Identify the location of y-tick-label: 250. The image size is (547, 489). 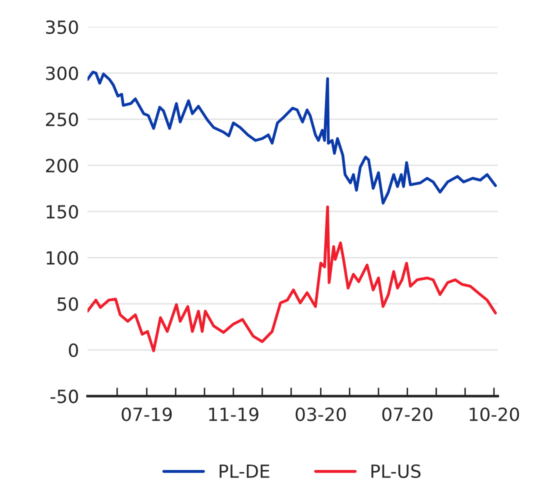
(62, 119).